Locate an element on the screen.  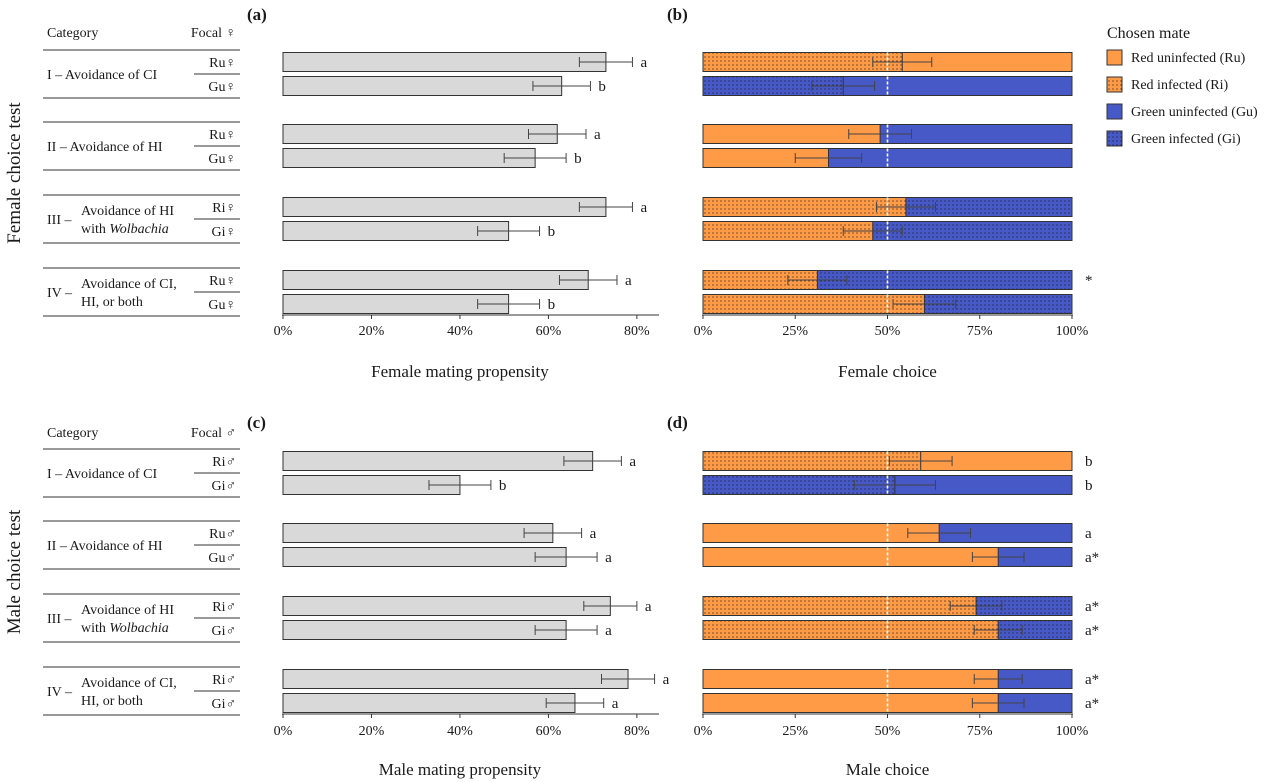
side-labels: Female choice test Male choice test is located at coordinates (14, 368).